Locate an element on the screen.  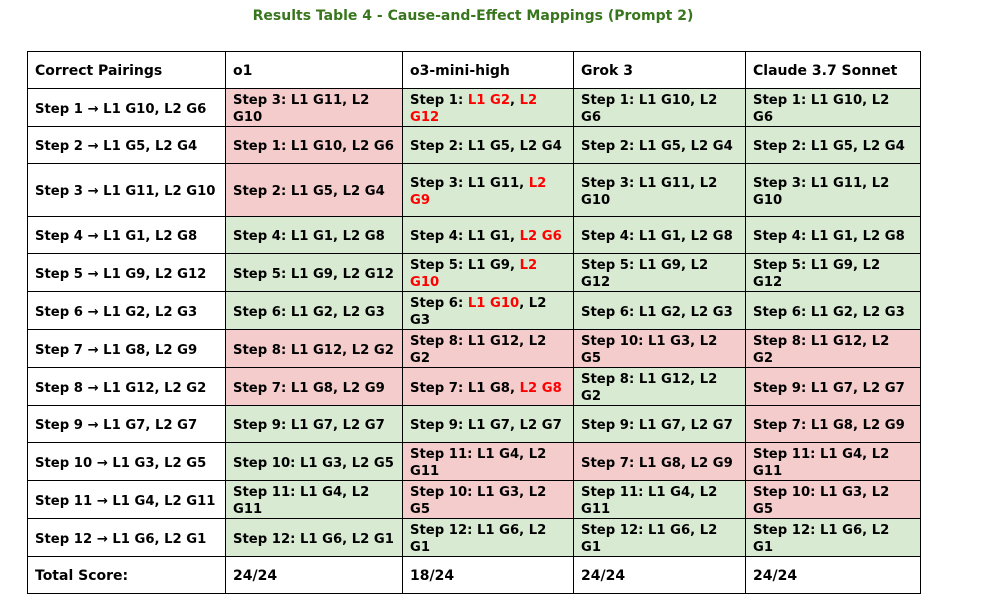
header-claude-3-7-sonnet: Claude 3.7 Sonnet is located at coordinates (833, 70).